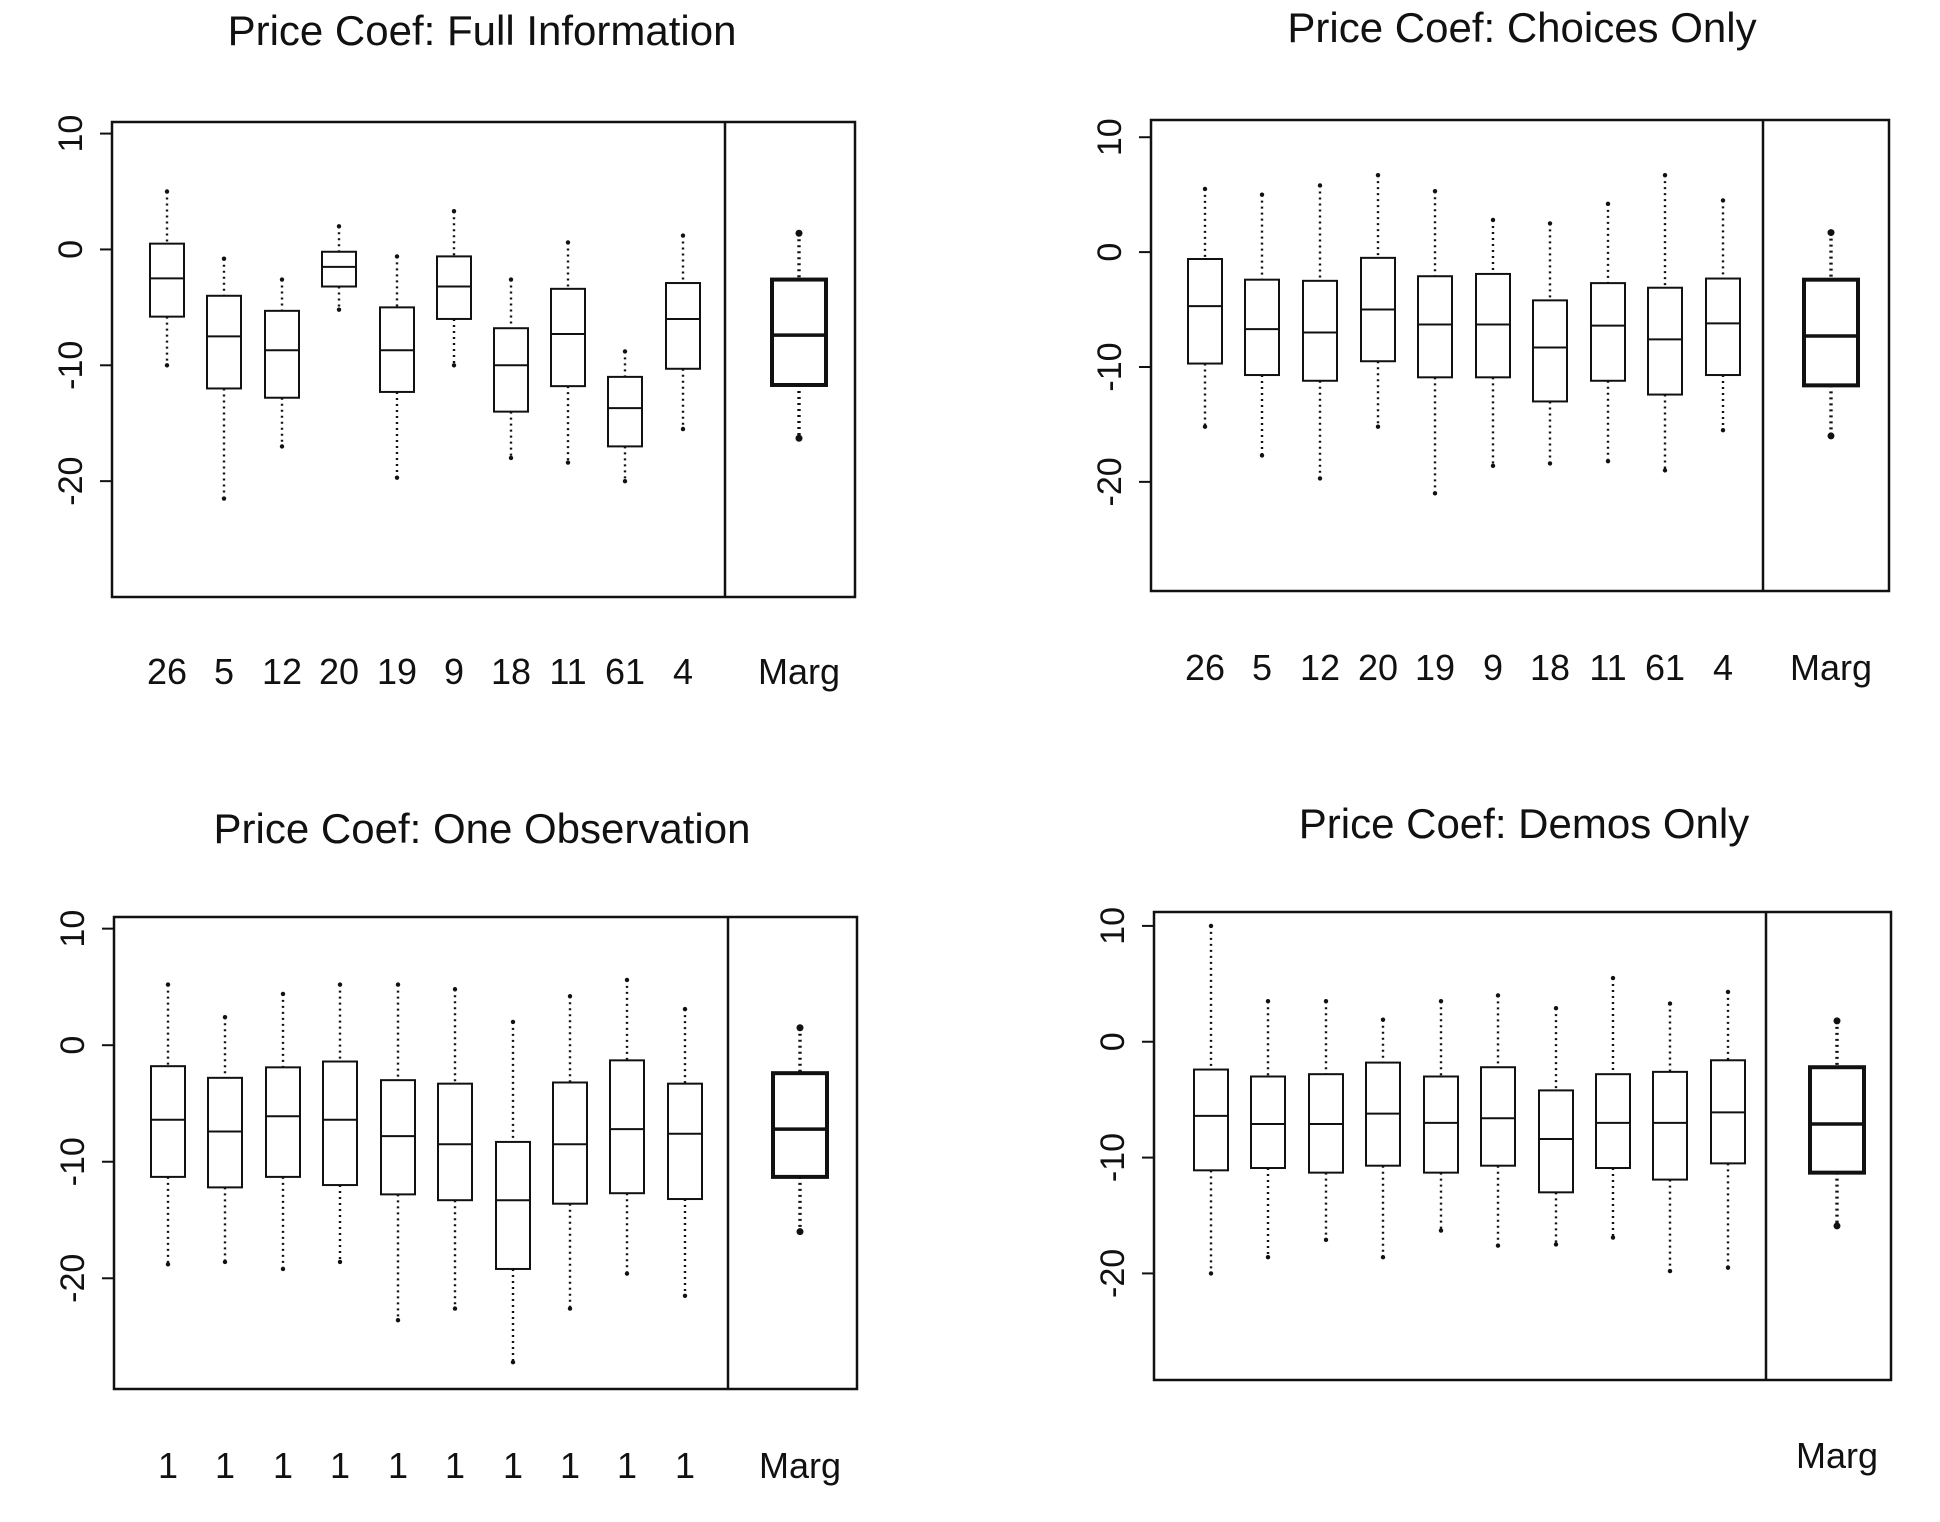  What do you see at coordinates (1113, 926) in the screenshot?
I see `y-tick-label: 10` at bounding box center [1113, 926].